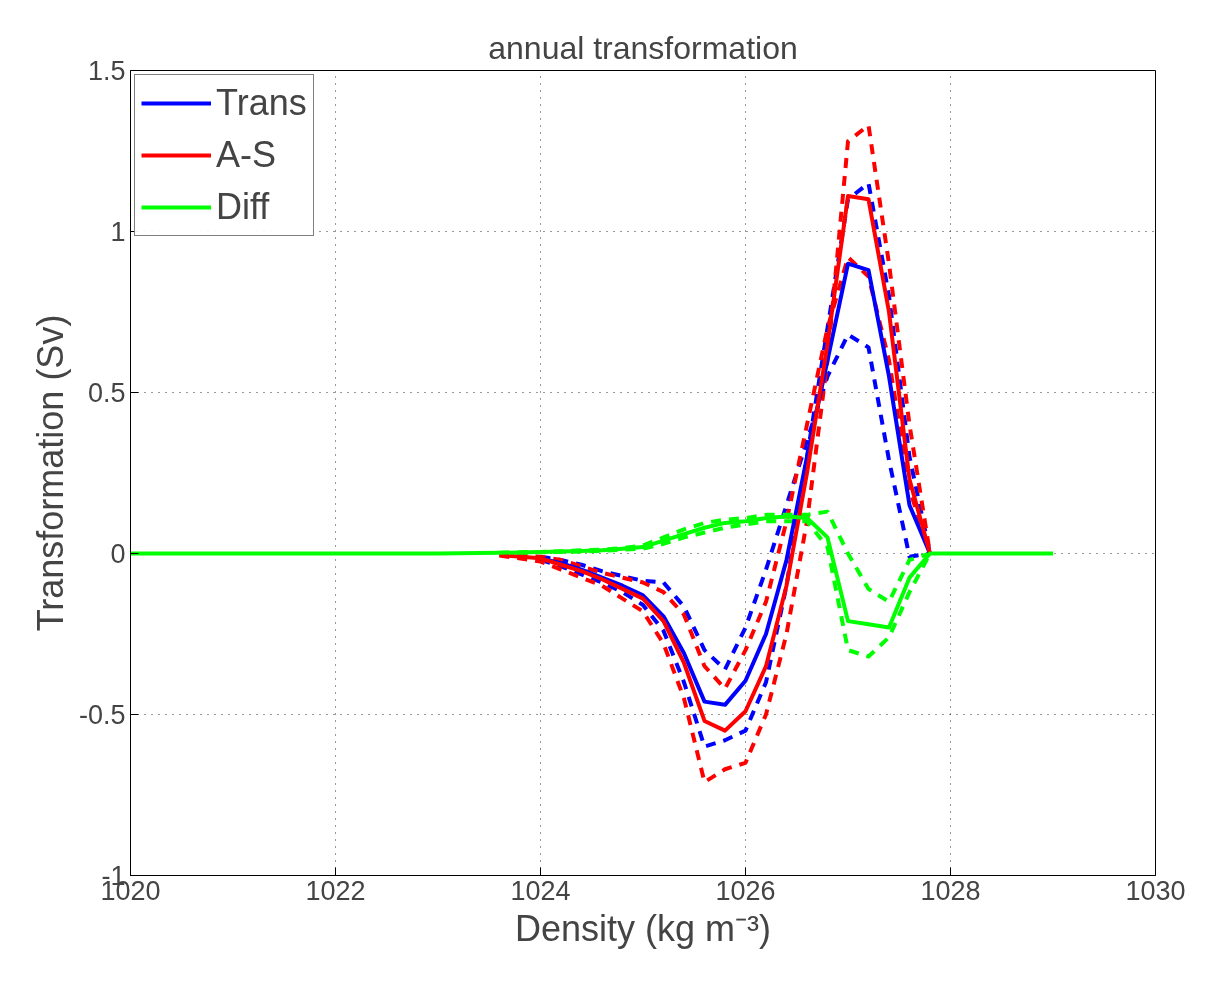 The height and width of the screenshot is (983, 1206). I want to click on x-tick-label: 1030, so click(1155, 890).